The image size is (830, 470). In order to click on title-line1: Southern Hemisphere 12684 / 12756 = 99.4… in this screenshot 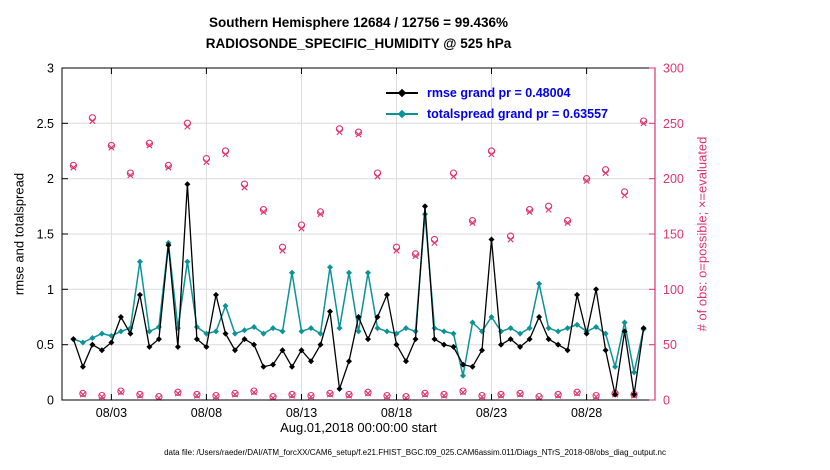, I will do `click(358, 22)`.